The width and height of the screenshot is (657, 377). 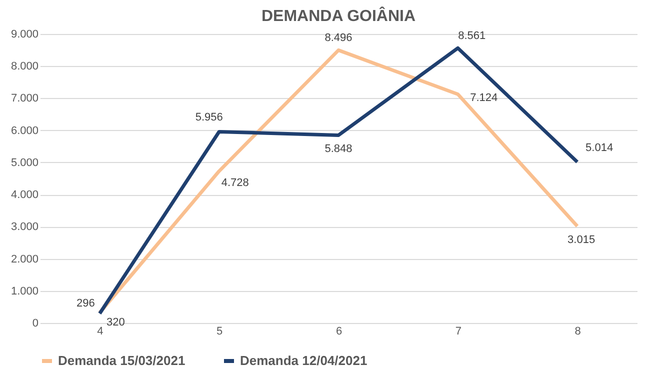 What do you see at coordinates (115, 322) in the screenshot?
I see `data-label: 320` at bounding box center [115, 322].